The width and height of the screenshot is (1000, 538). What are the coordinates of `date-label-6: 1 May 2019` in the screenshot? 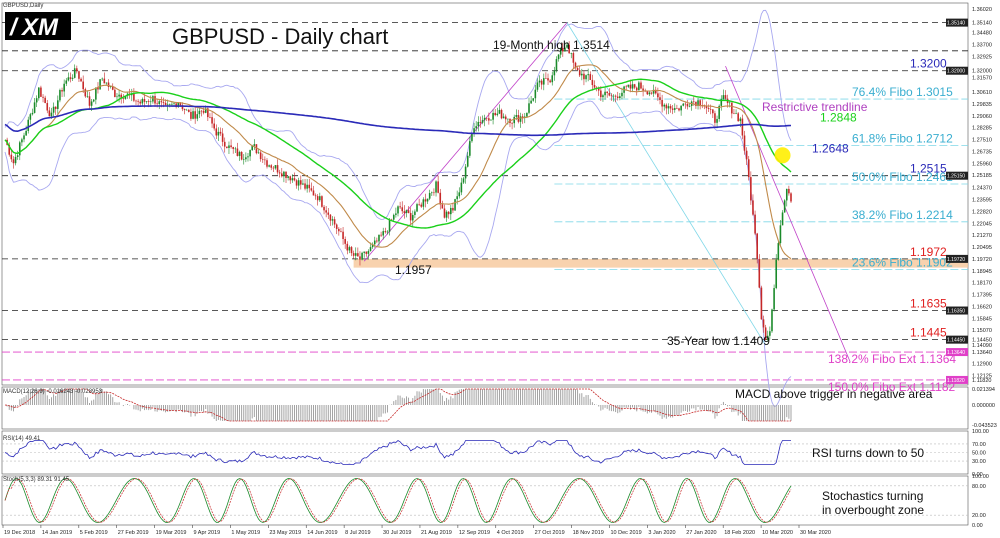 It's located at (245, 533).